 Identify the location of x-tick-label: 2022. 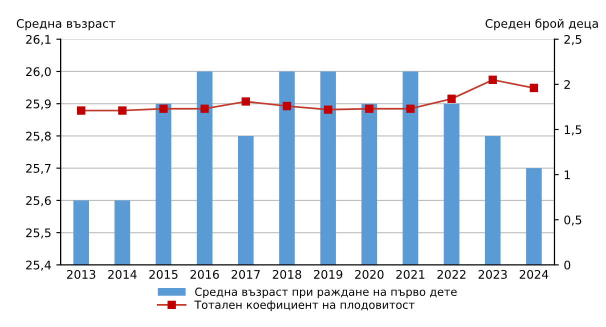
(451, 274).